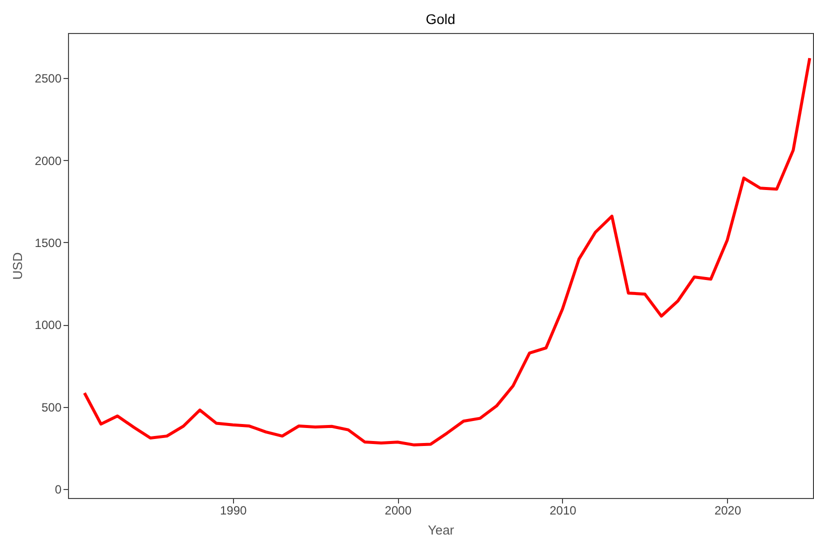  What do you see at coordinates (398, 511) in the screenshot?
I see `x-tick-label: 2000` at bounding box center [398, 511].